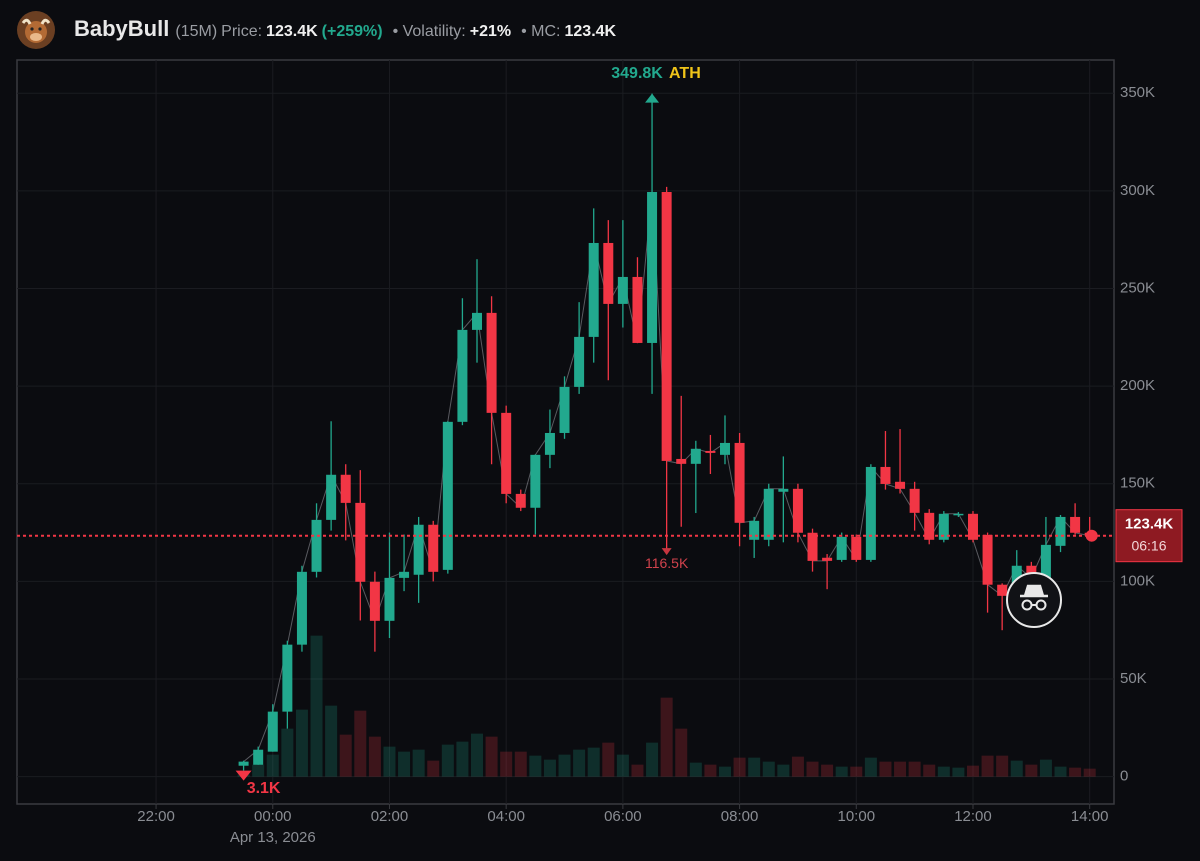 The width and height of the screenshot is (1200, 861). Describe the element at coordinates (506, 816) in the screenshot. I see `x-tick-label: 04:00` at that location.